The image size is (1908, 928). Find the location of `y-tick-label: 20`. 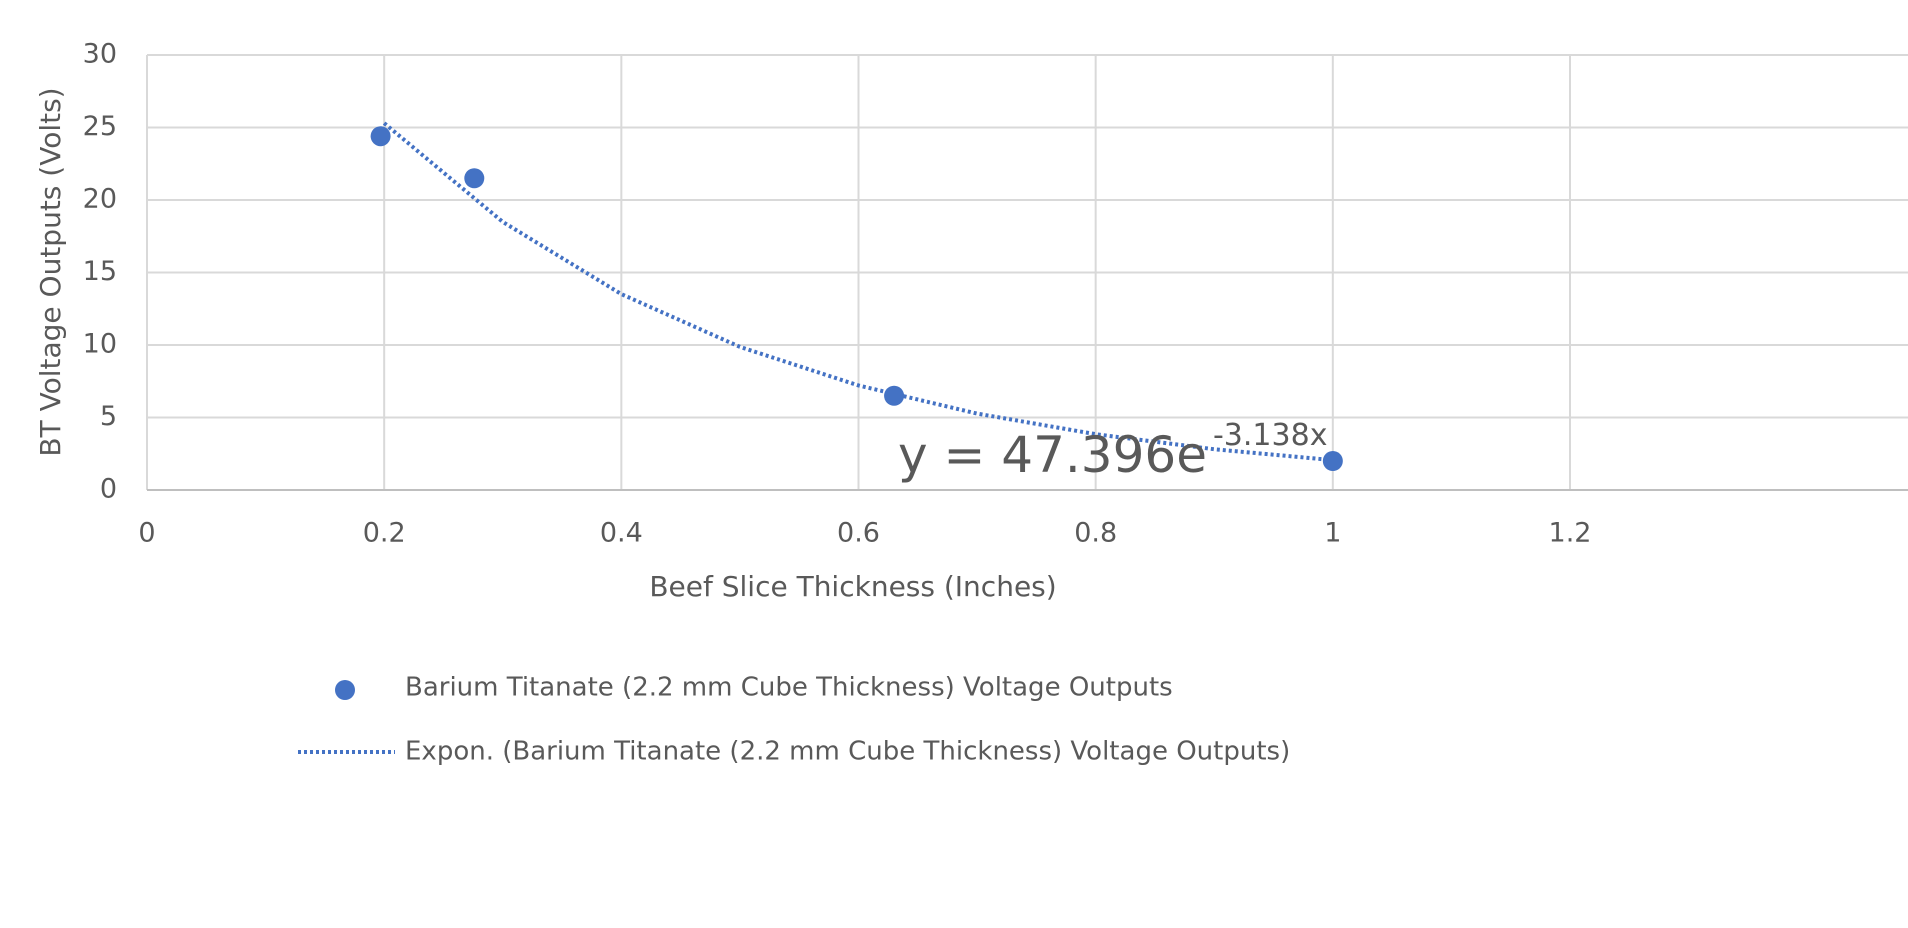

y-tick-label: 20 is located at coordinates (100, 199).